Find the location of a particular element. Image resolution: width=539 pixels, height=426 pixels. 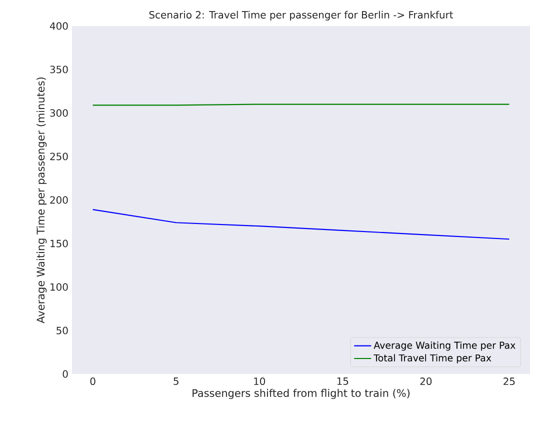

legend-label: Average Waiting Time per Pax is located at coordinates (445, 346).